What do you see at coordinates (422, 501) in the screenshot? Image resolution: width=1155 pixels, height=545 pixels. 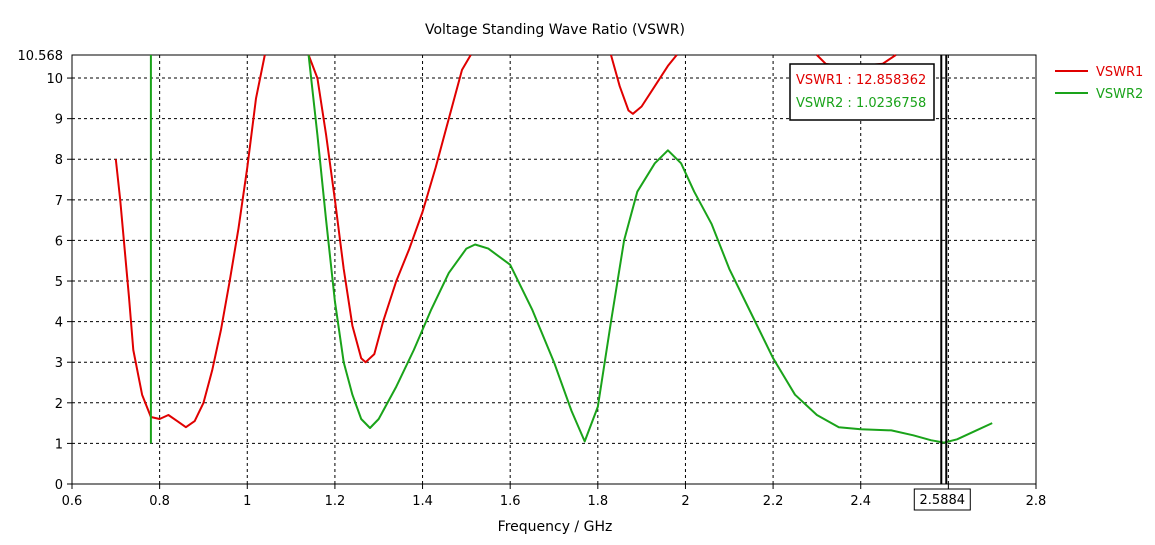 I see `x-tick-label: 1.4` at bounding box center [422, 501].